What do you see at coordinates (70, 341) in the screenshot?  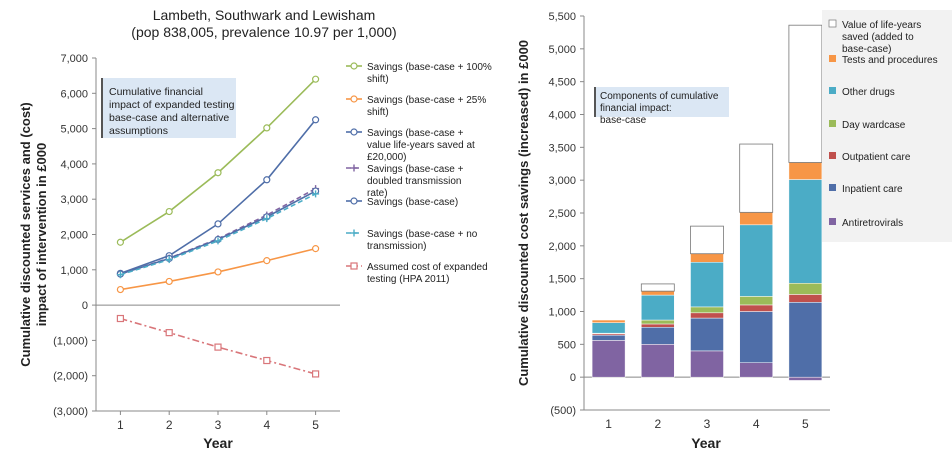 I see `left-y-tick-label: (1,000)` at bounding box center [70, 341].